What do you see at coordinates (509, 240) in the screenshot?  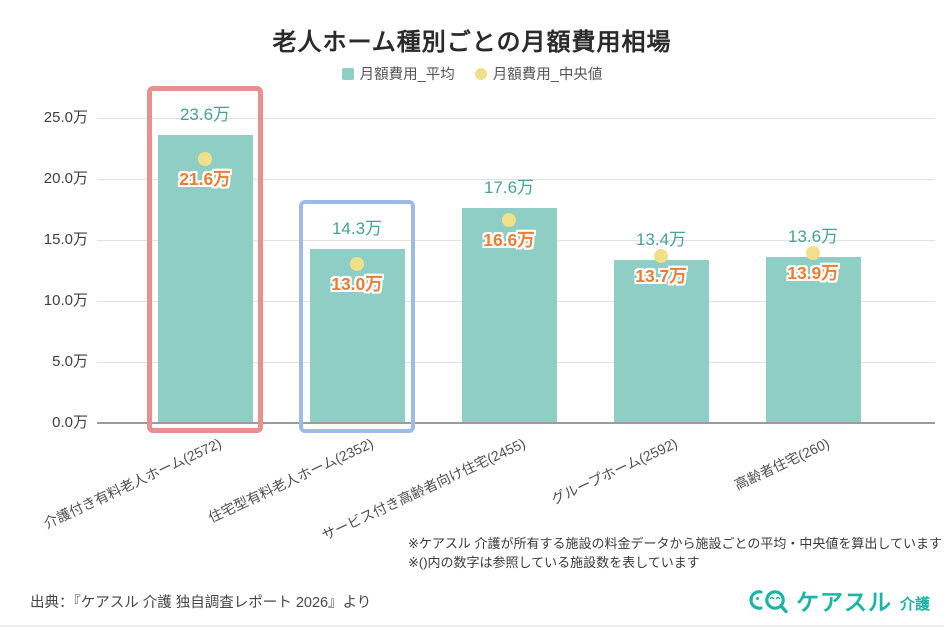 I see `median-value-label: 16.6万` at bounding box center [509, 240].